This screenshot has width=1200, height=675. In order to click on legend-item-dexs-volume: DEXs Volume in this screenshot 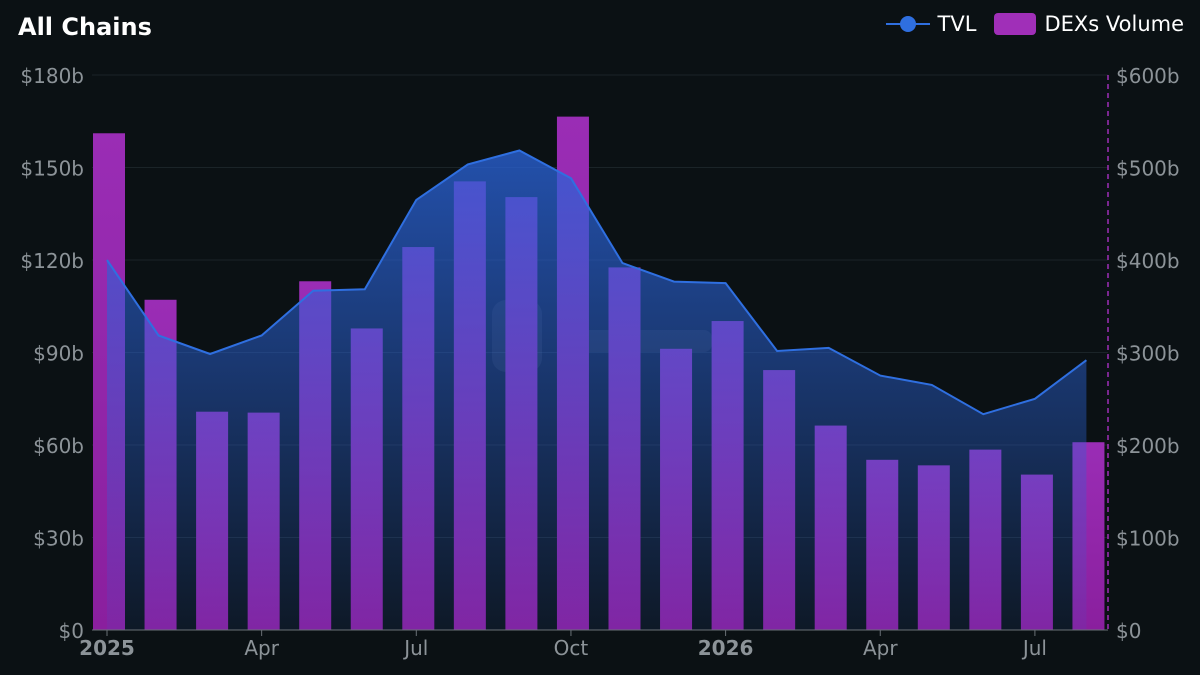, I will do `click(1089, 24)`.